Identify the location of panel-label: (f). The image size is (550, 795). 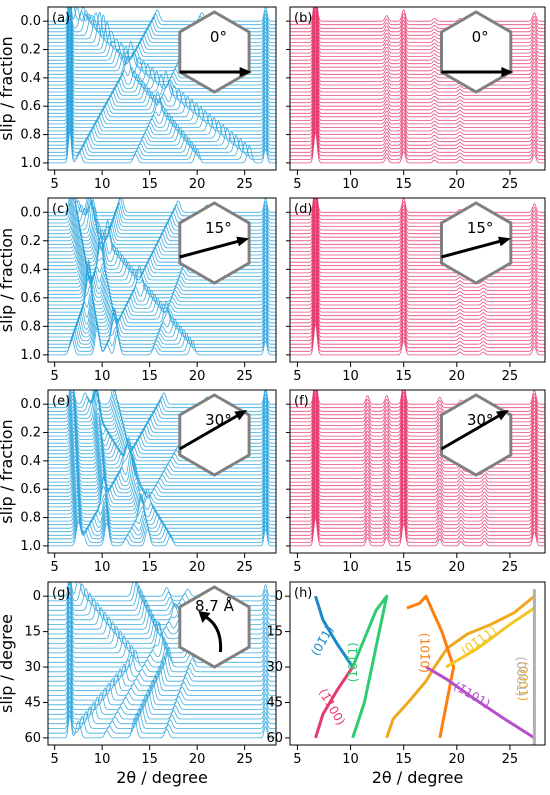
(301, 401).